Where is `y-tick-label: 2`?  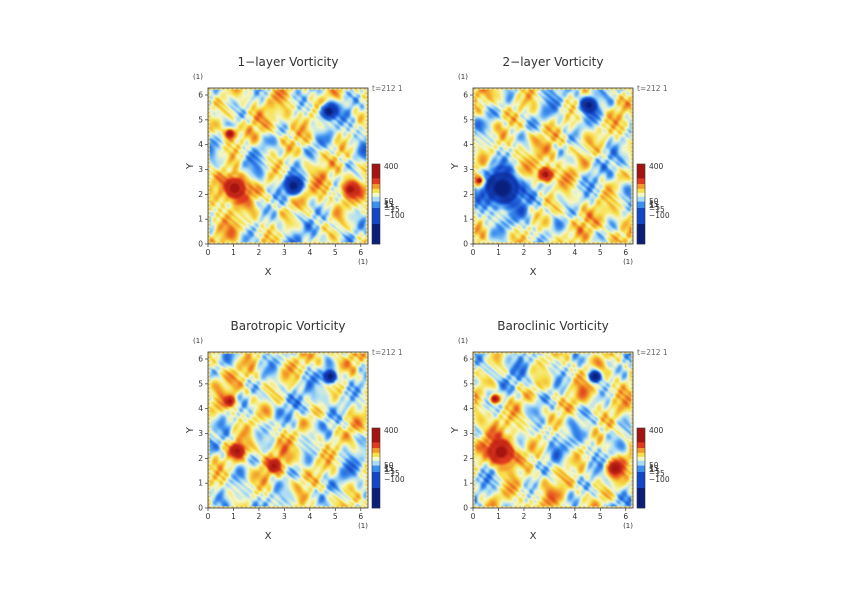
y-tick-label: 2 is located at coordinates (465, 194).